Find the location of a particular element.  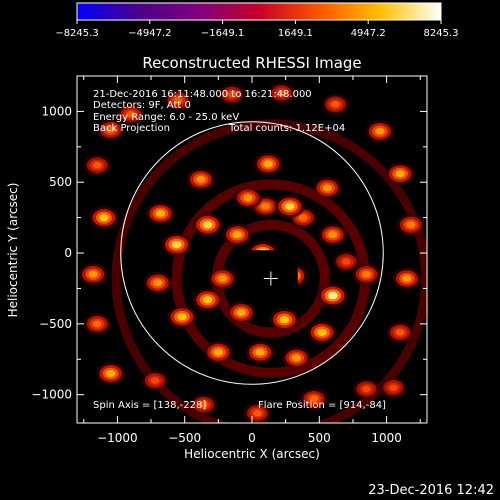

x-tick-label: 1000 is located at coordinates (386, 438).